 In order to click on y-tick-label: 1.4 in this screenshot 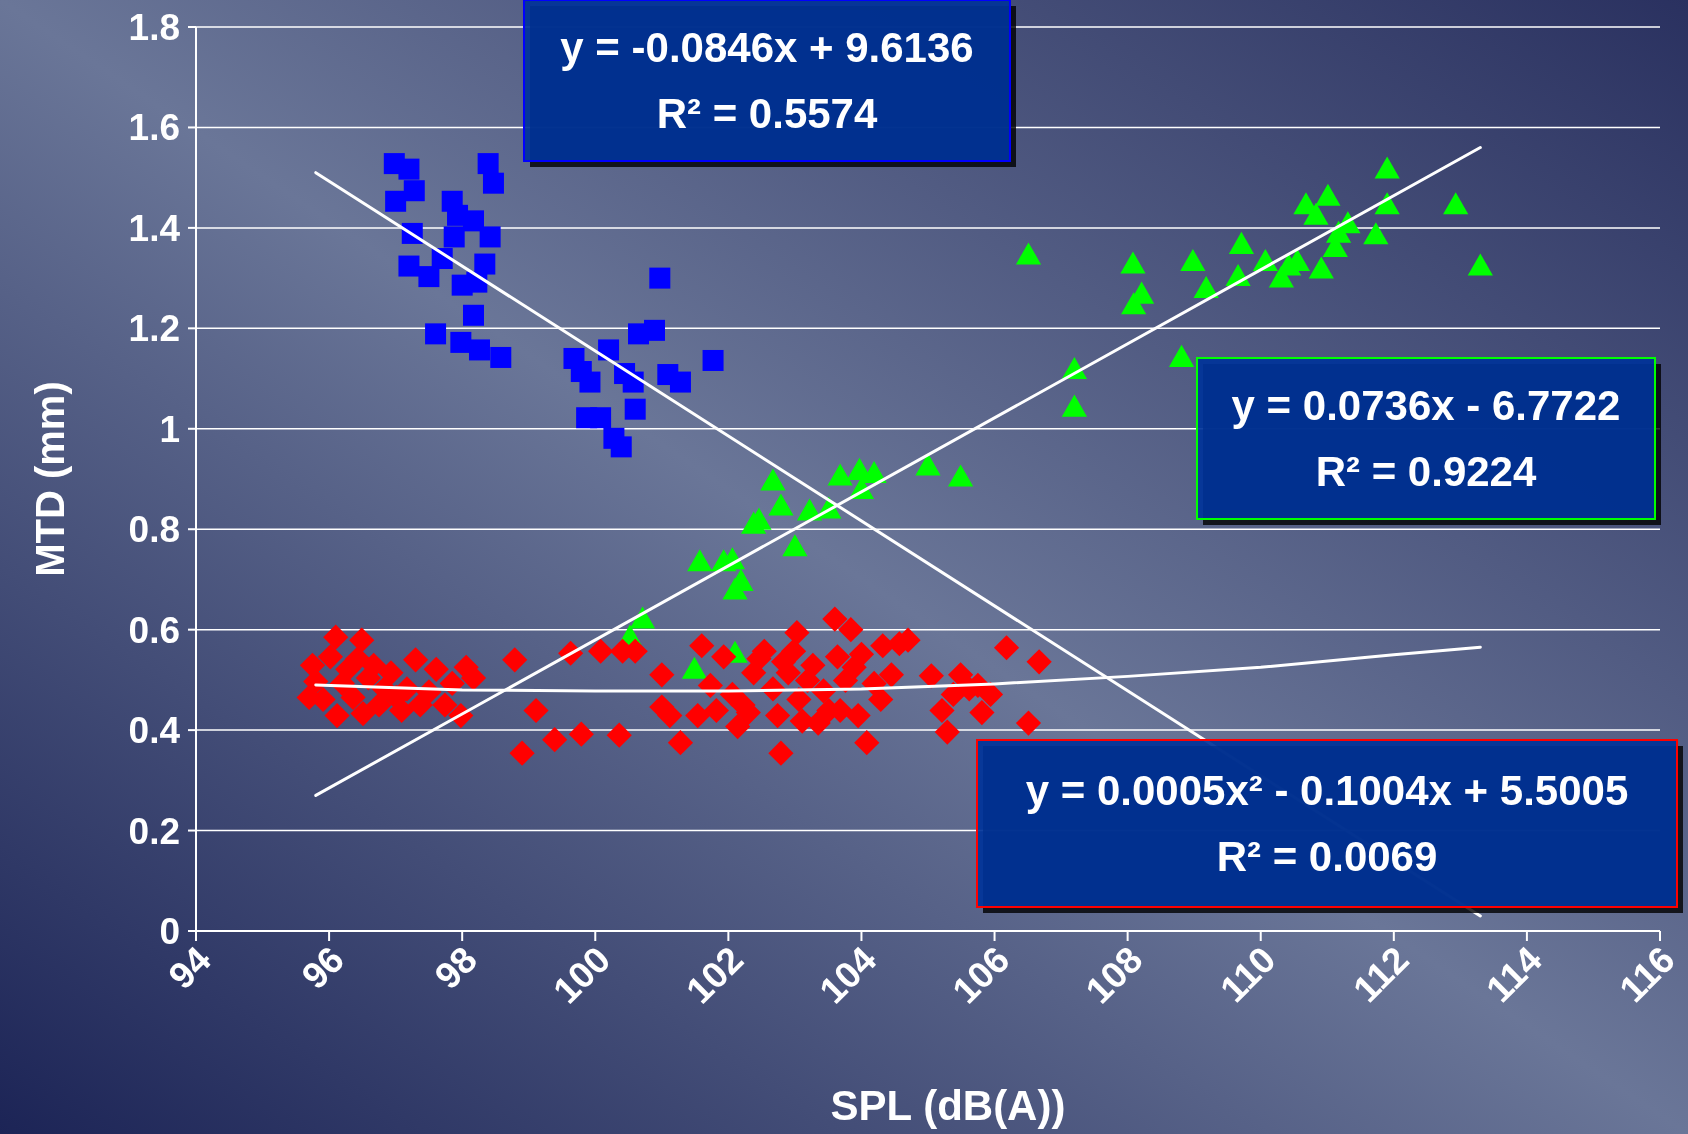, I will do `click(154, 228)`.